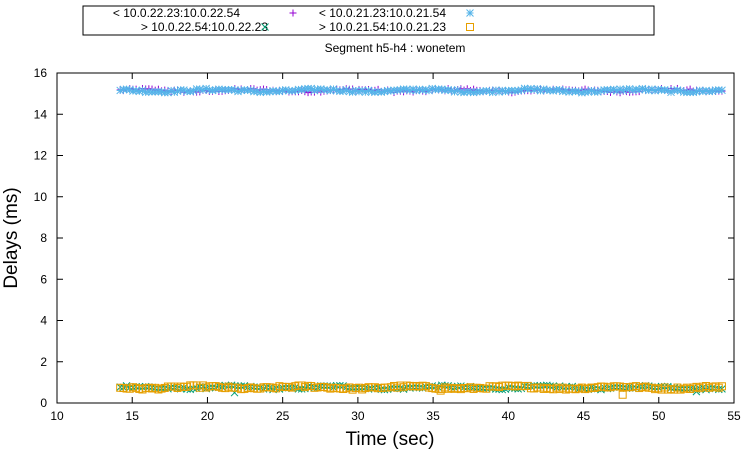 This screenshot has height=450, width=750. What do you see at coordinates (659, 416) in the screenshot?
I see `x-tick-label: 50` at bounding box center [659, 416].